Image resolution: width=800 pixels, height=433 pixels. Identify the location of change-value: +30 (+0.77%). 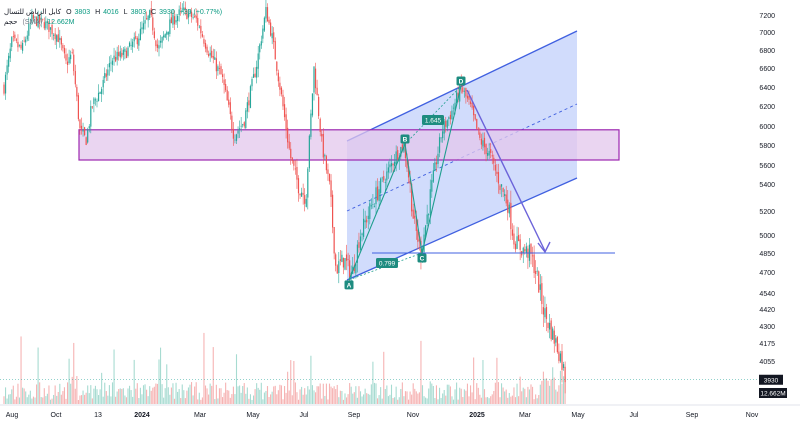
(201, 12).